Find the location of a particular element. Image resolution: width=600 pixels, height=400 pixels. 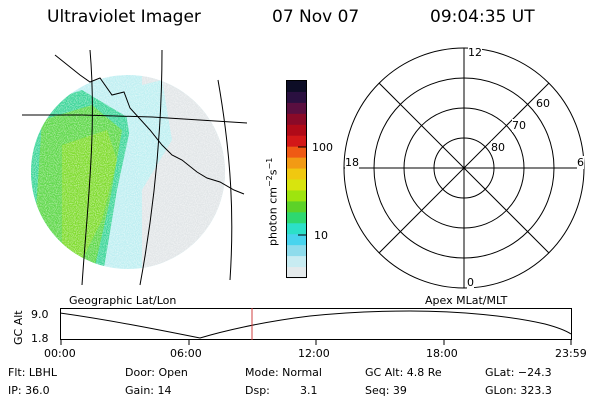

unit-sup1: −2 is located at coordinates (269, 181).